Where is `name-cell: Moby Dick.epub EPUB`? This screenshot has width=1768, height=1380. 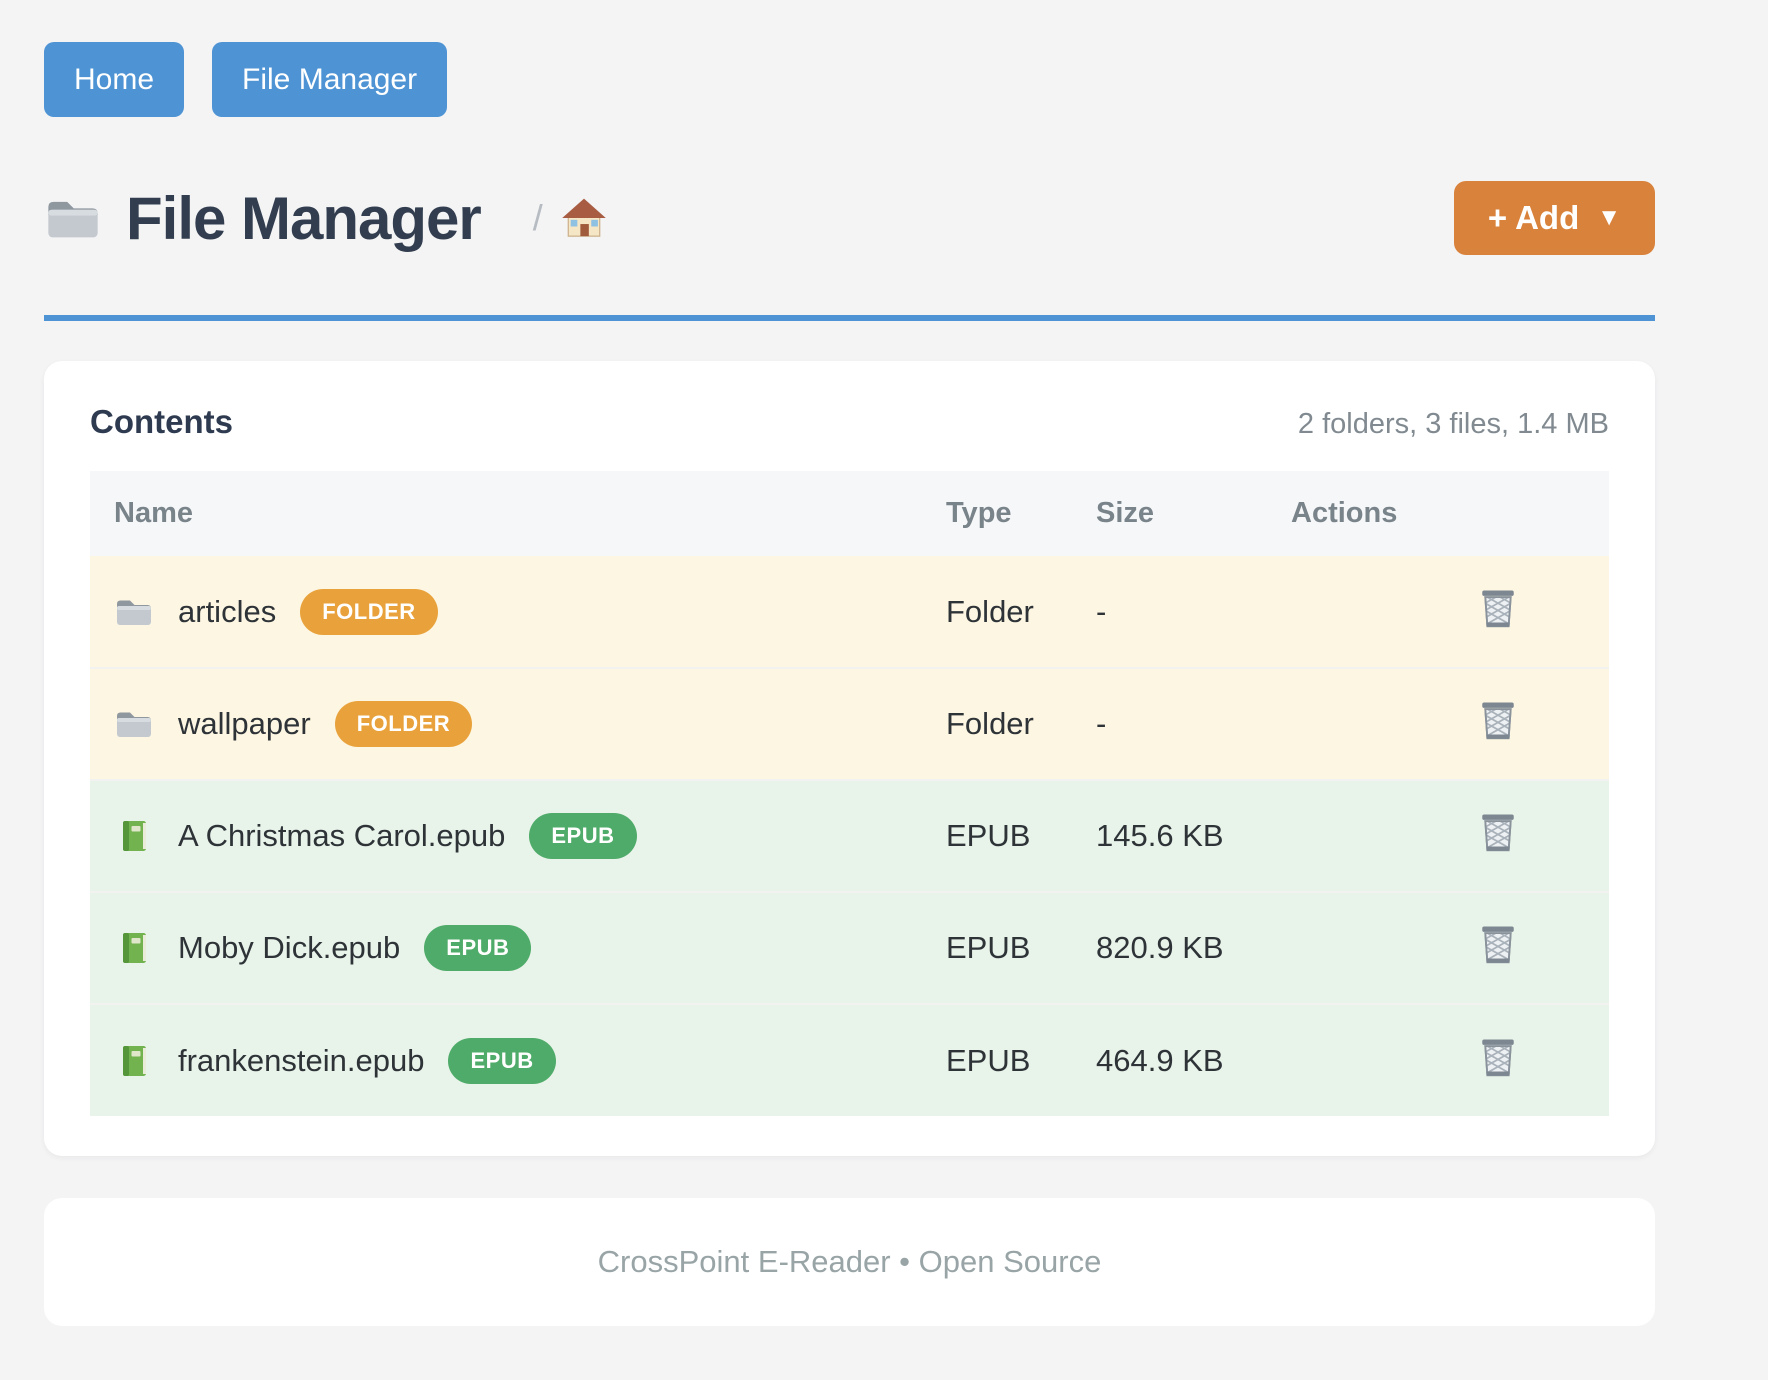 name-cell: Moby Dick.epub EPUB is located at coordinates (506, 948).